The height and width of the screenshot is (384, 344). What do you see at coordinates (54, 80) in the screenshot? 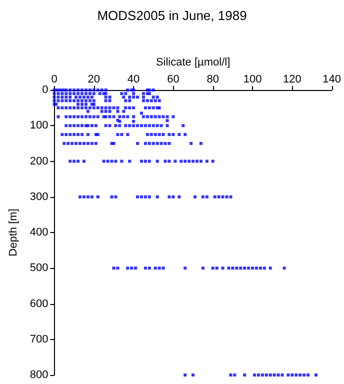
I see `x-tick-label: 0` at bounding box center [54, 80].